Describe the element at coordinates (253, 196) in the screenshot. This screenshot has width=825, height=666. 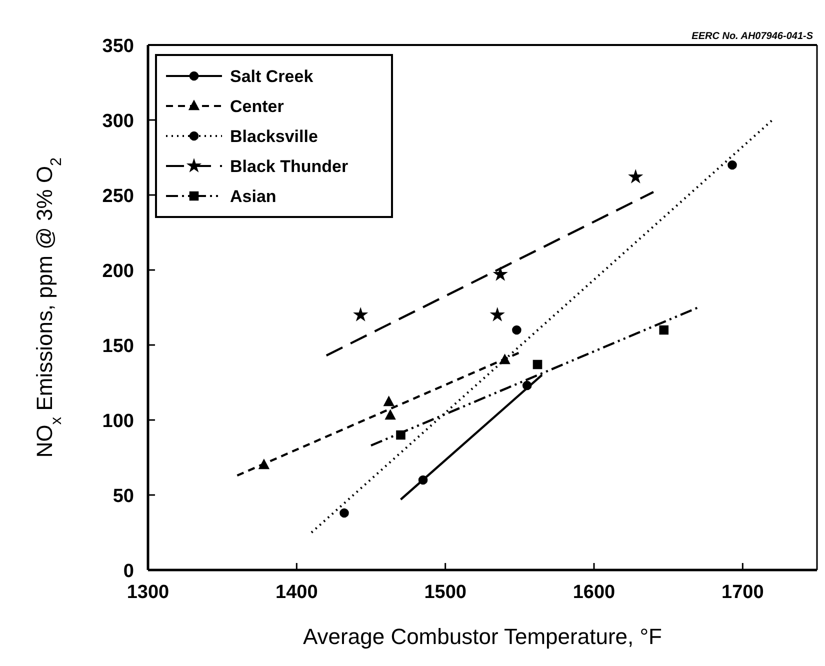
I see `legend-label: Asian` at that location.